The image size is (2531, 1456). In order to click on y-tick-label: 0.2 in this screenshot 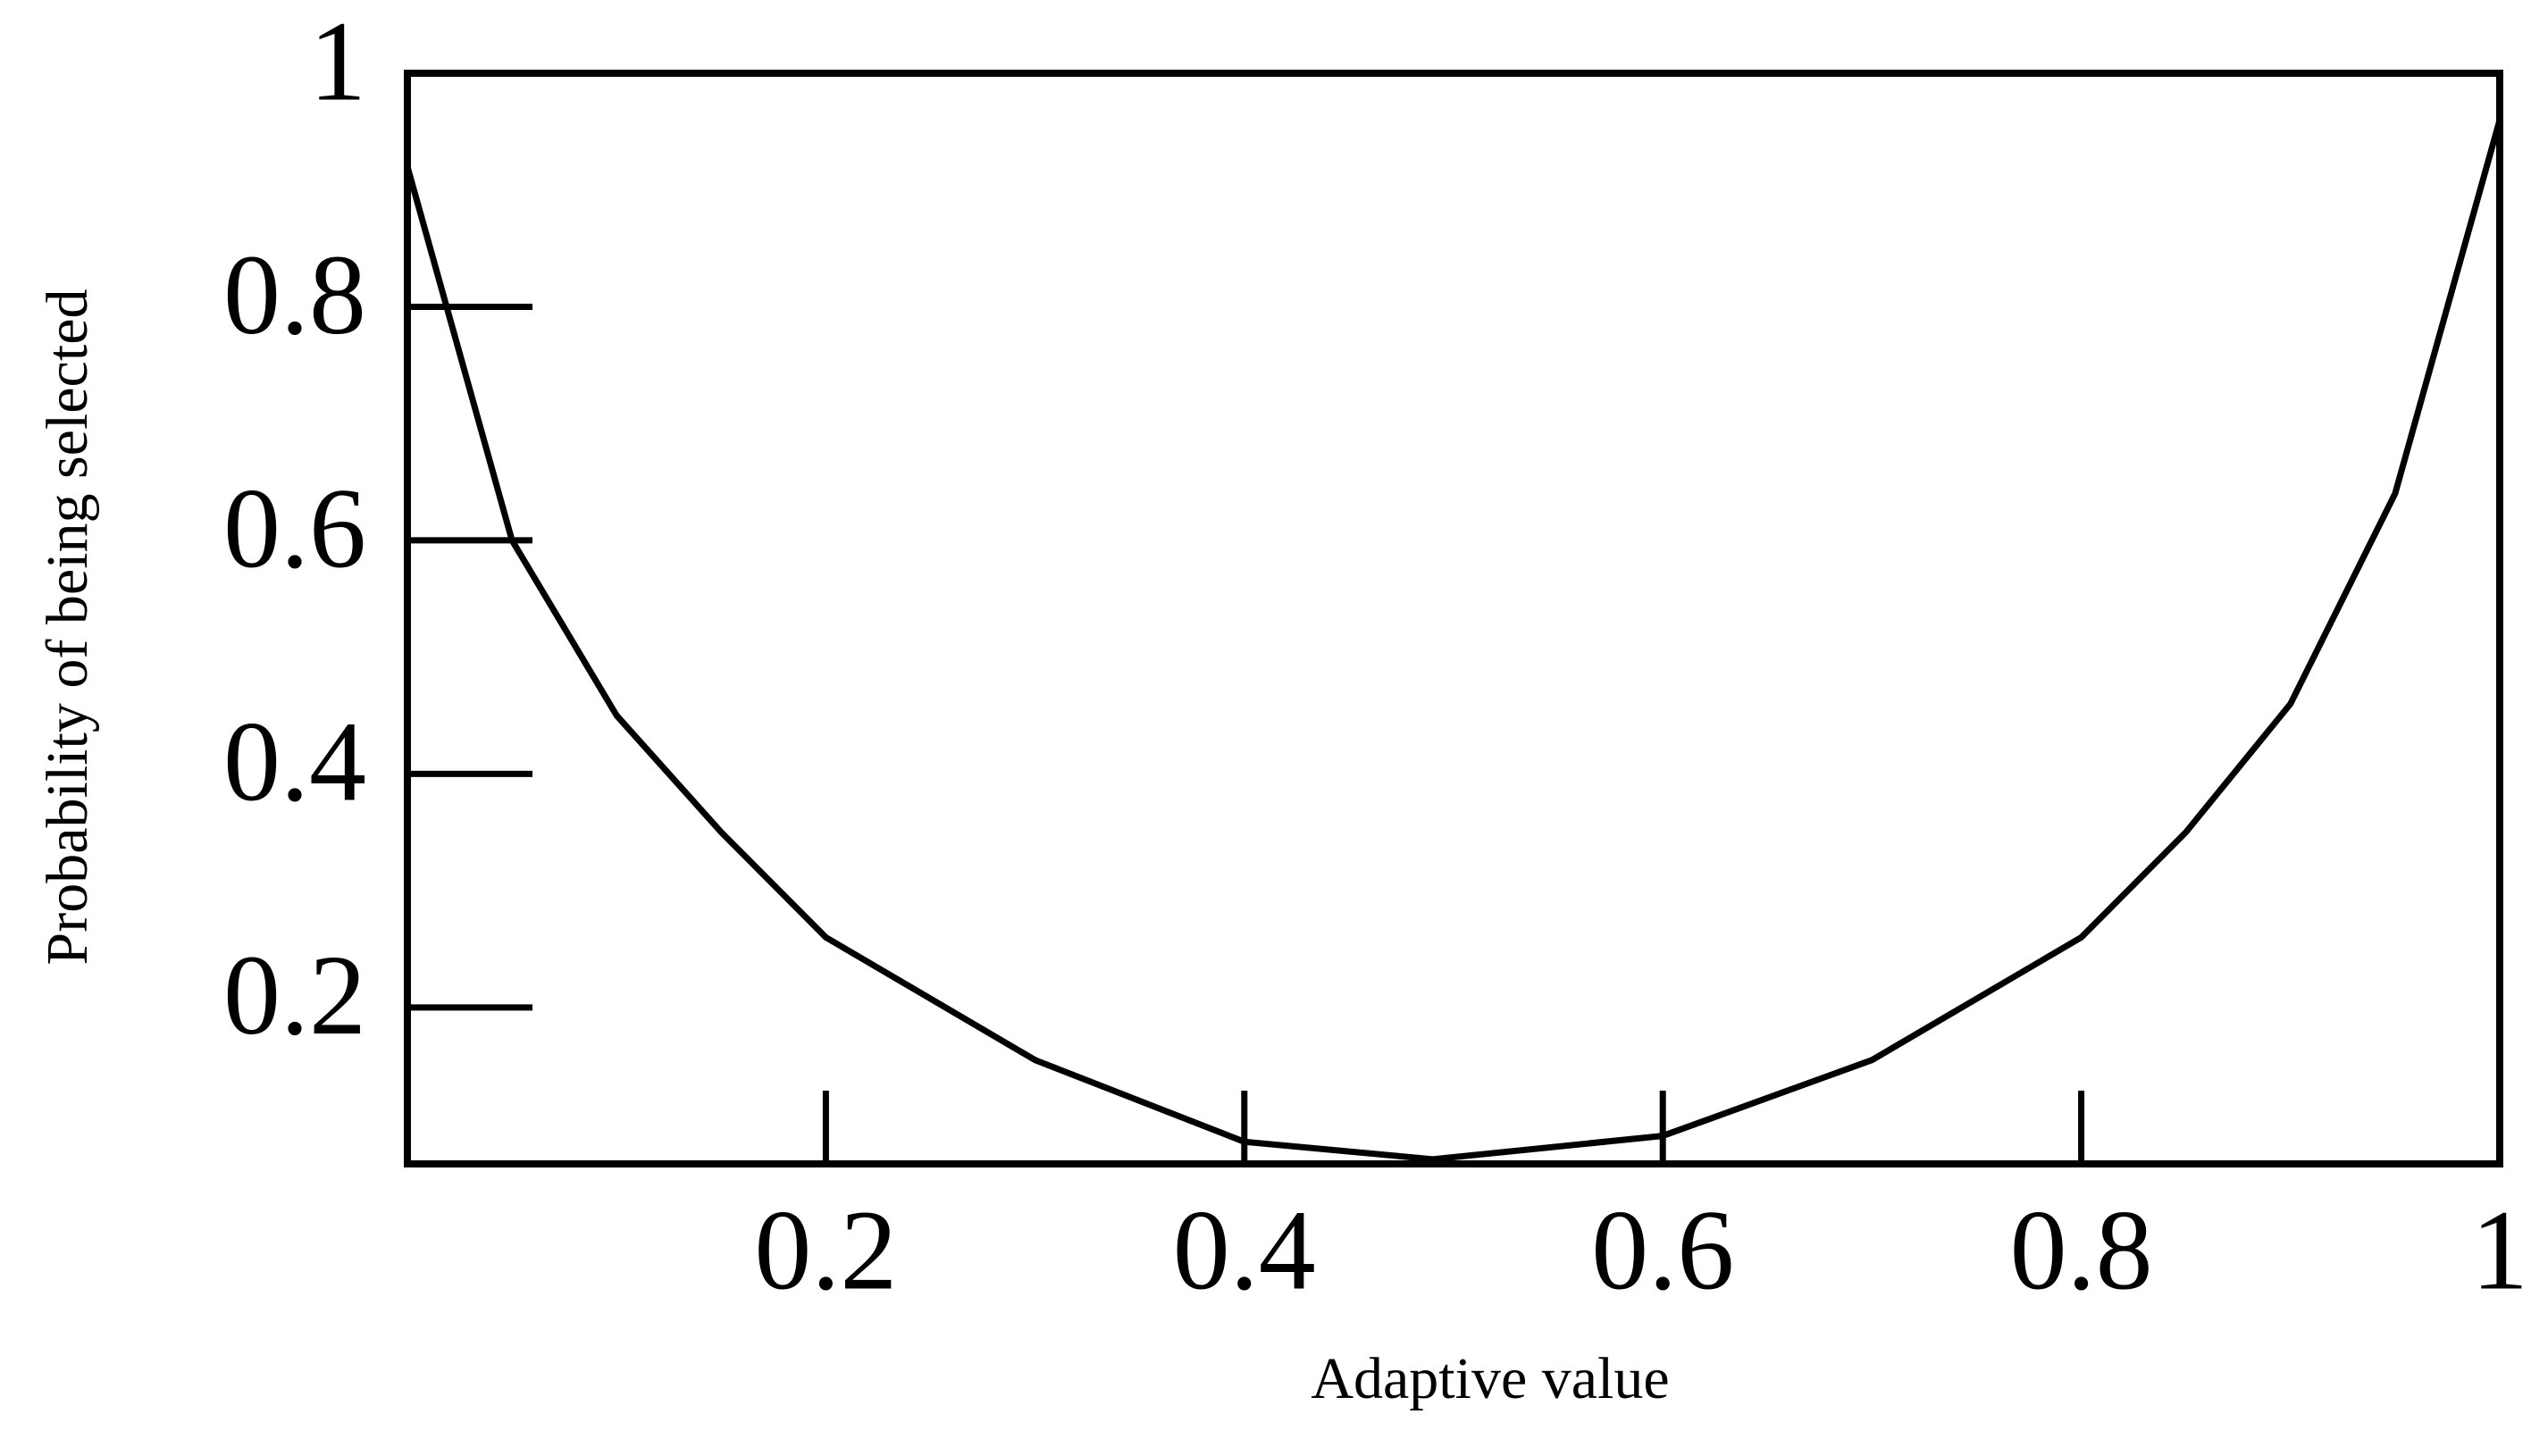, I will do `click(294, 995)`.